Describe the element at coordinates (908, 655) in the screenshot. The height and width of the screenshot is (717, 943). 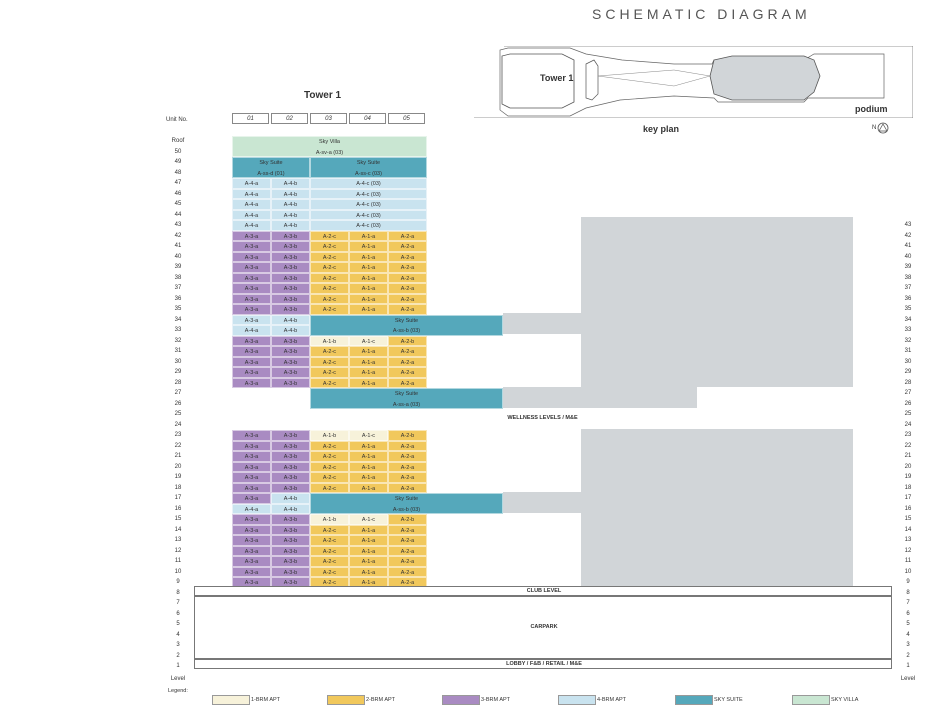
I see `level-label: 2` at that location.